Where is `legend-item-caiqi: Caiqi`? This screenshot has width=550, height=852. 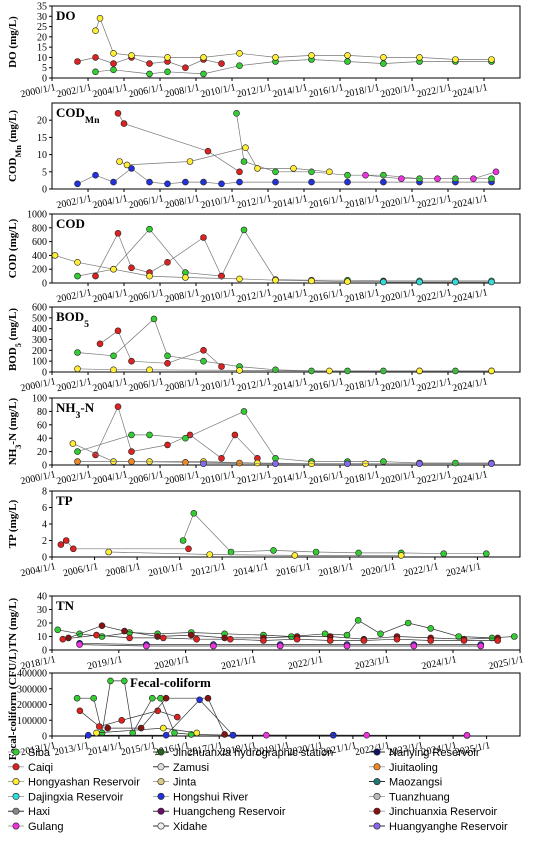
legend-item-caiqi: Caiqi is located at coordinates (30, 768).